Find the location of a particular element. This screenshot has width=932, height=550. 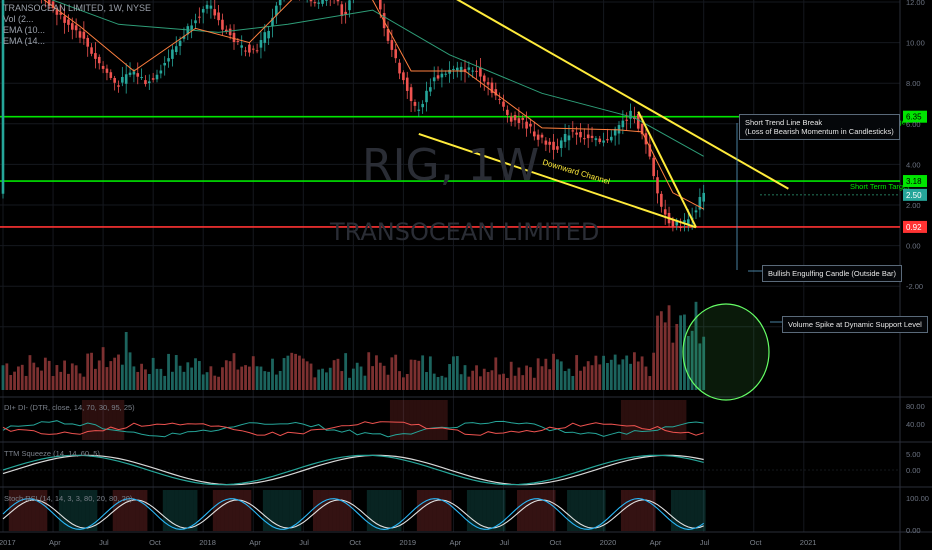

ttm-signal-line is located at coordinates (353, 470).